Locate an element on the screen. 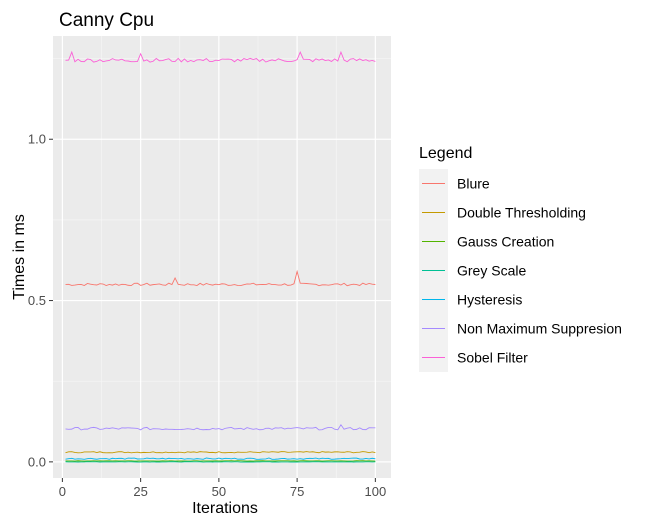  series-line-non-maximum-suppresion is located at coordinates (220, 427).